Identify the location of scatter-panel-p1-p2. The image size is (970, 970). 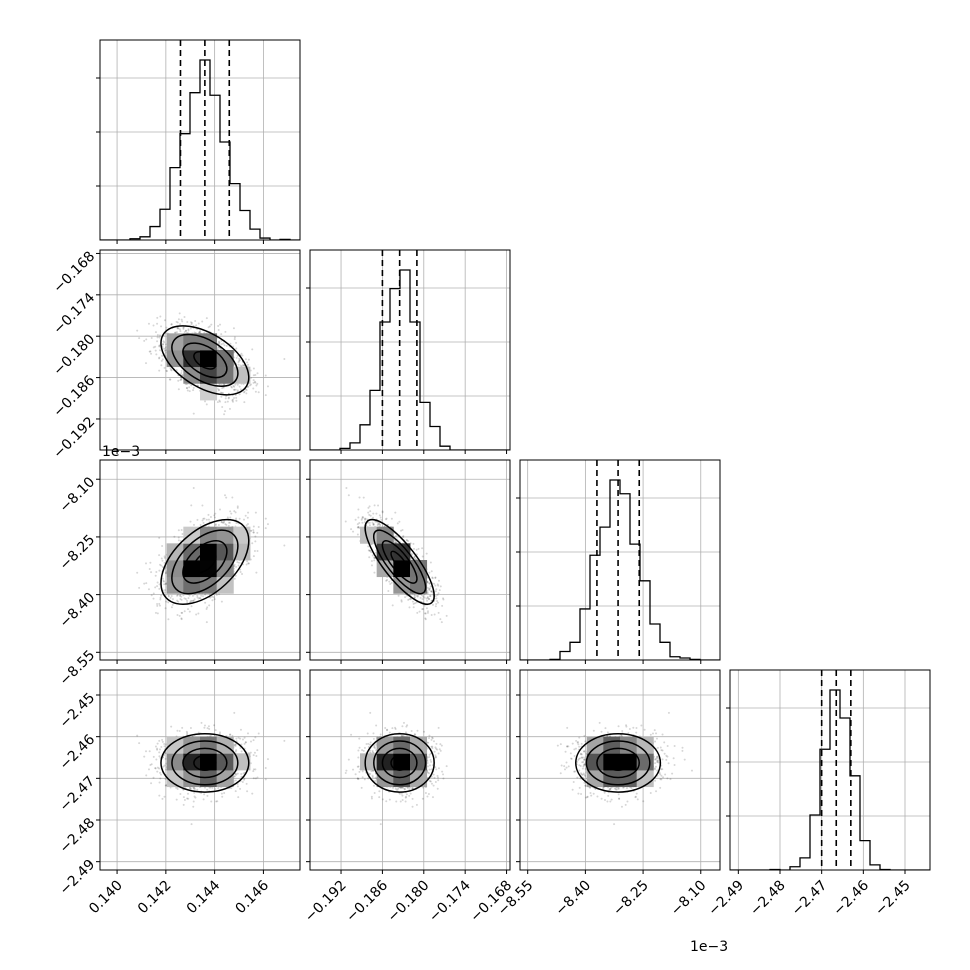
(408, 561).